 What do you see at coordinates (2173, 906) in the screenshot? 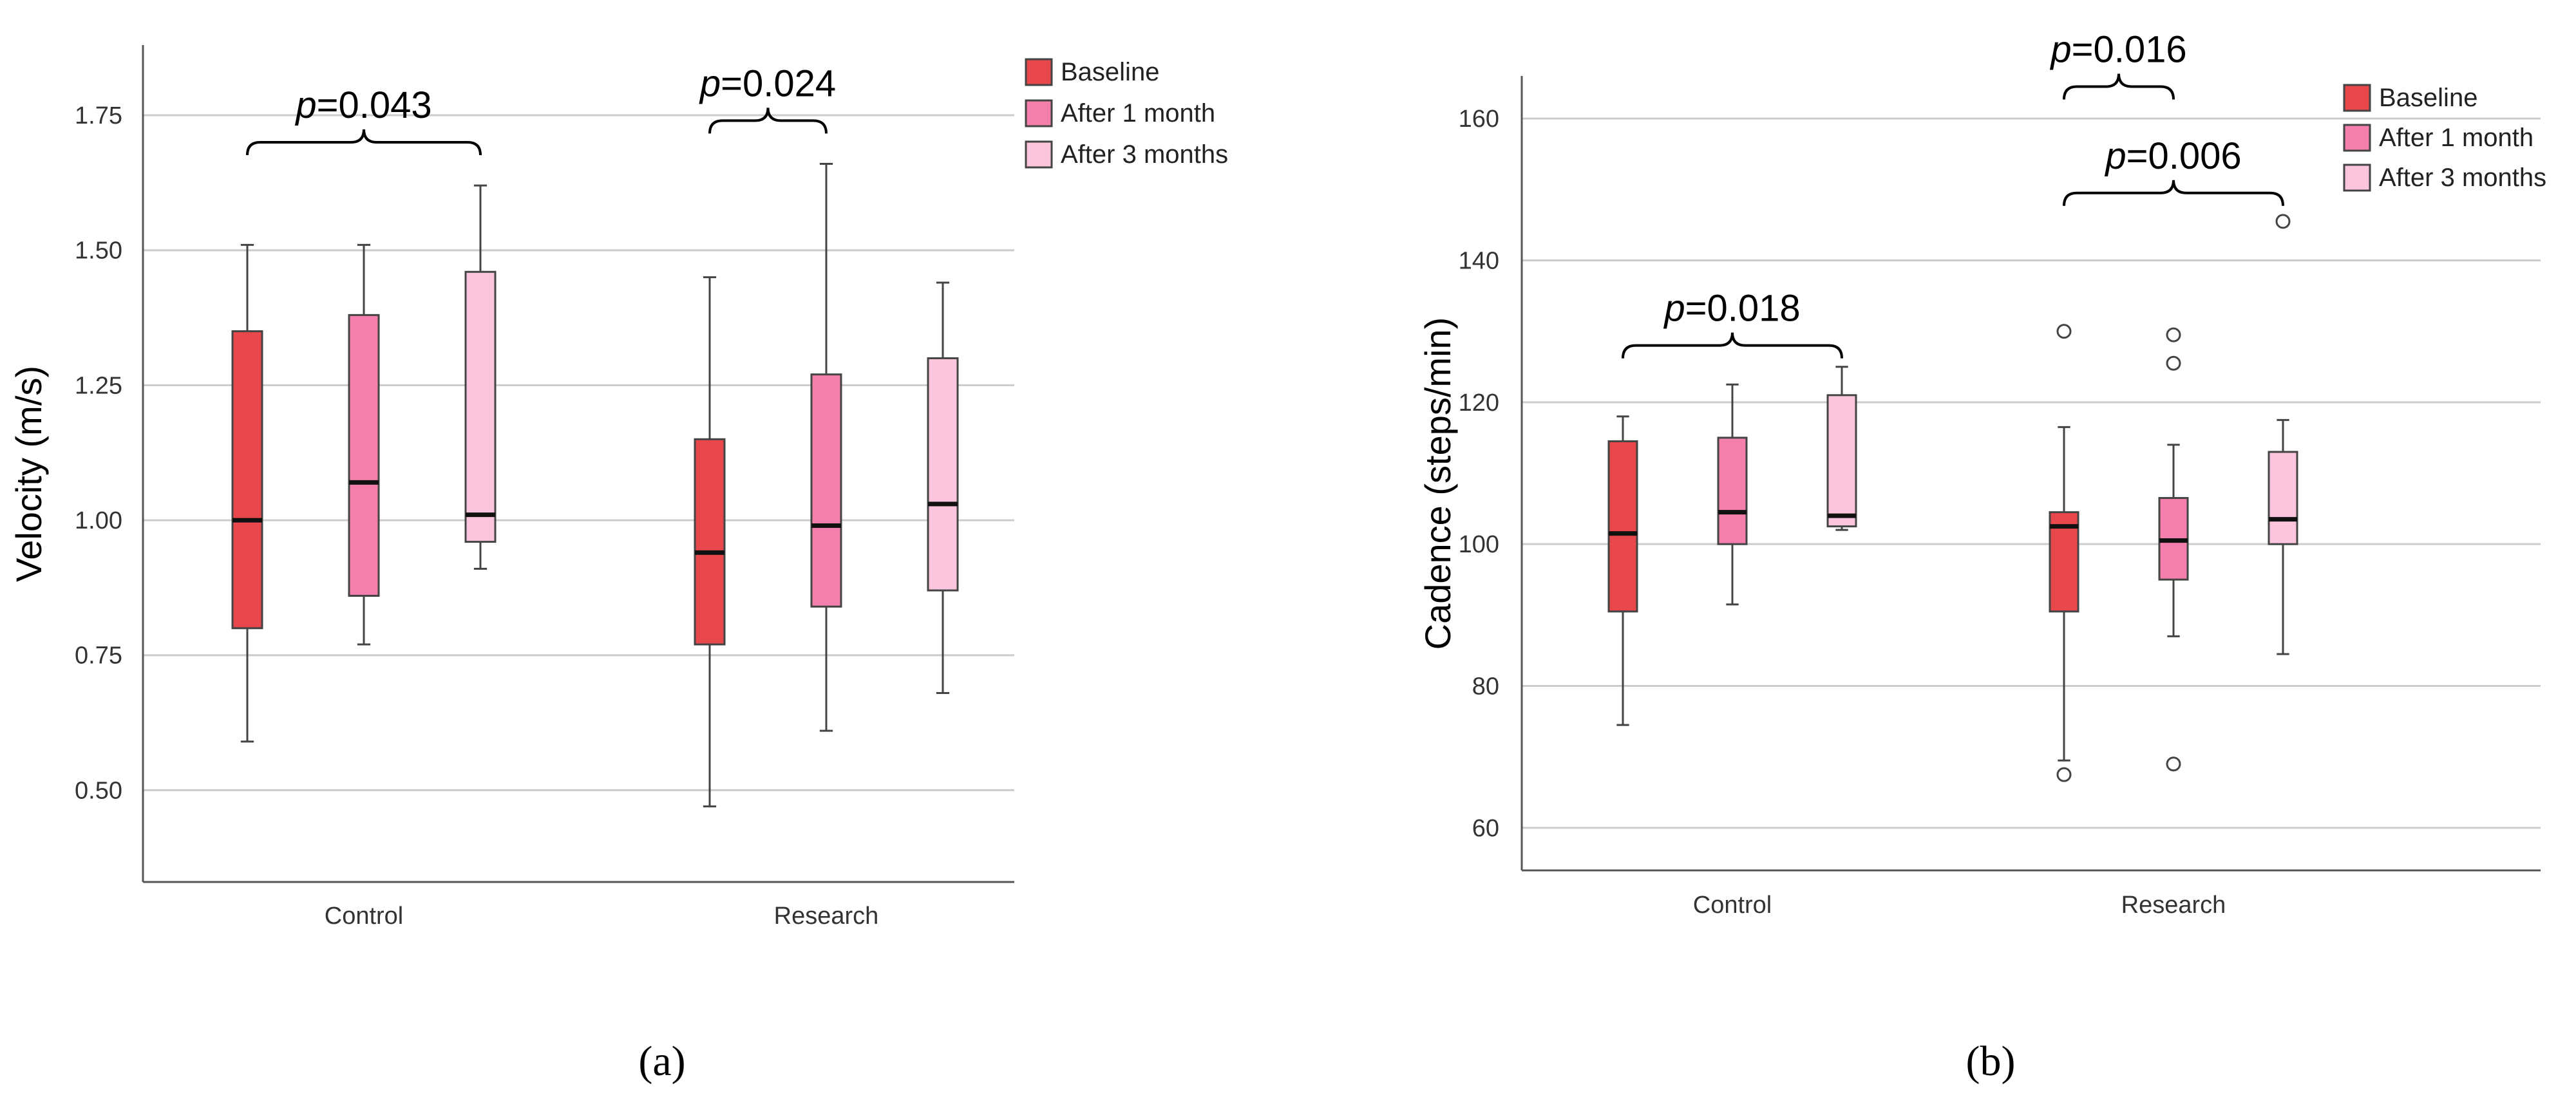
I see `x-tick-label-b-1: Research` at bounding box center [2173, 906].